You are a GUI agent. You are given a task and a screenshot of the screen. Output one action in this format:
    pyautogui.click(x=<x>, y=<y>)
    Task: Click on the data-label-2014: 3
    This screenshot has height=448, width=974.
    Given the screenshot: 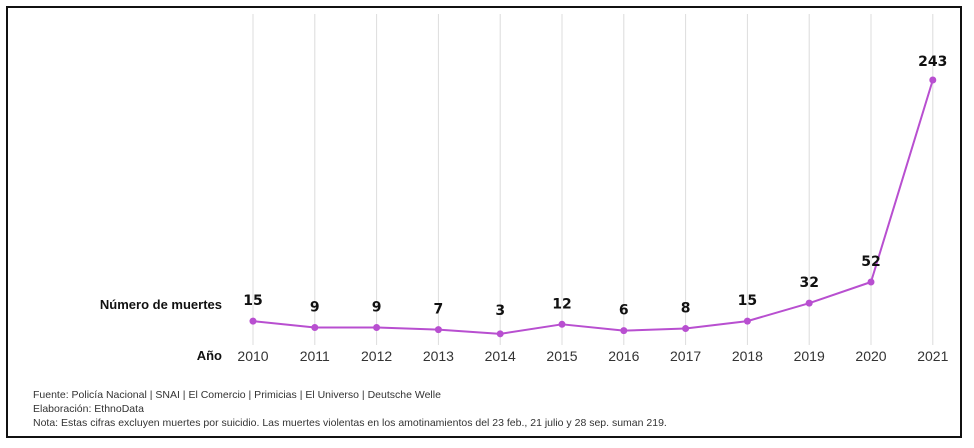 What is the action you would take?
    pyautogui.click(x=500, y=311)
    